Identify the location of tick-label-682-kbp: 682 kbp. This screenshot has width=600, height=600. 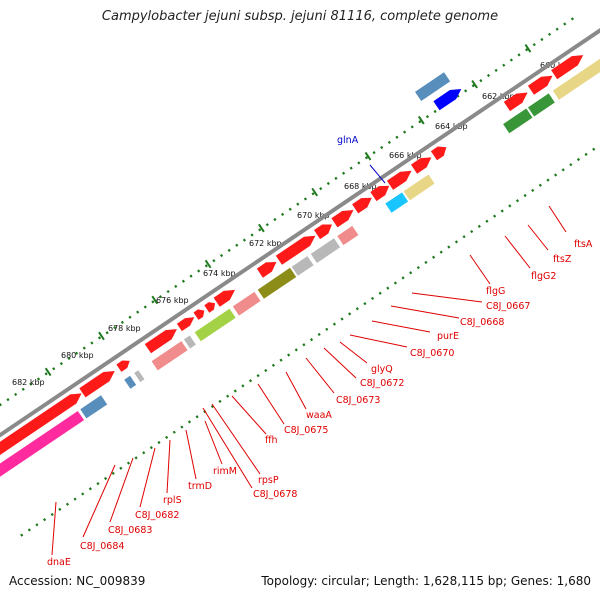
(28, 382).